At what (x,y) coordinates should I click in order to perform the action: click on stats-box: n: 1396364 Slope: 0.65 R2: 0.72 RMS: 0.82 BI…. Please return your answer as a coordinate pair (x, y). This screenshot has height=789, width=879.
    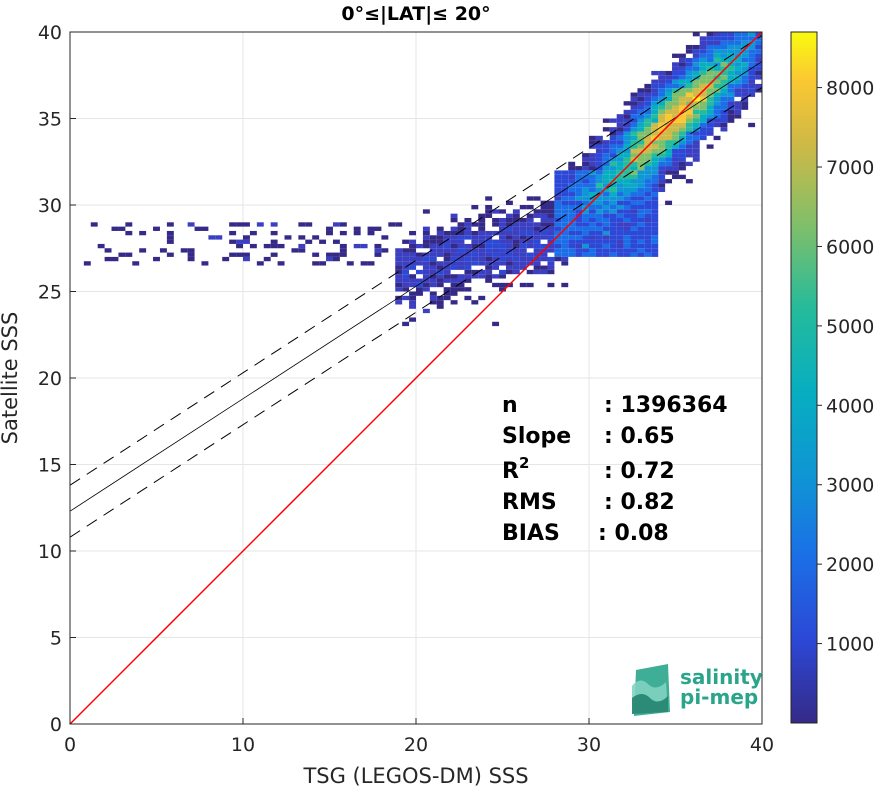
    Looking at the image, I should click on (615, 469).